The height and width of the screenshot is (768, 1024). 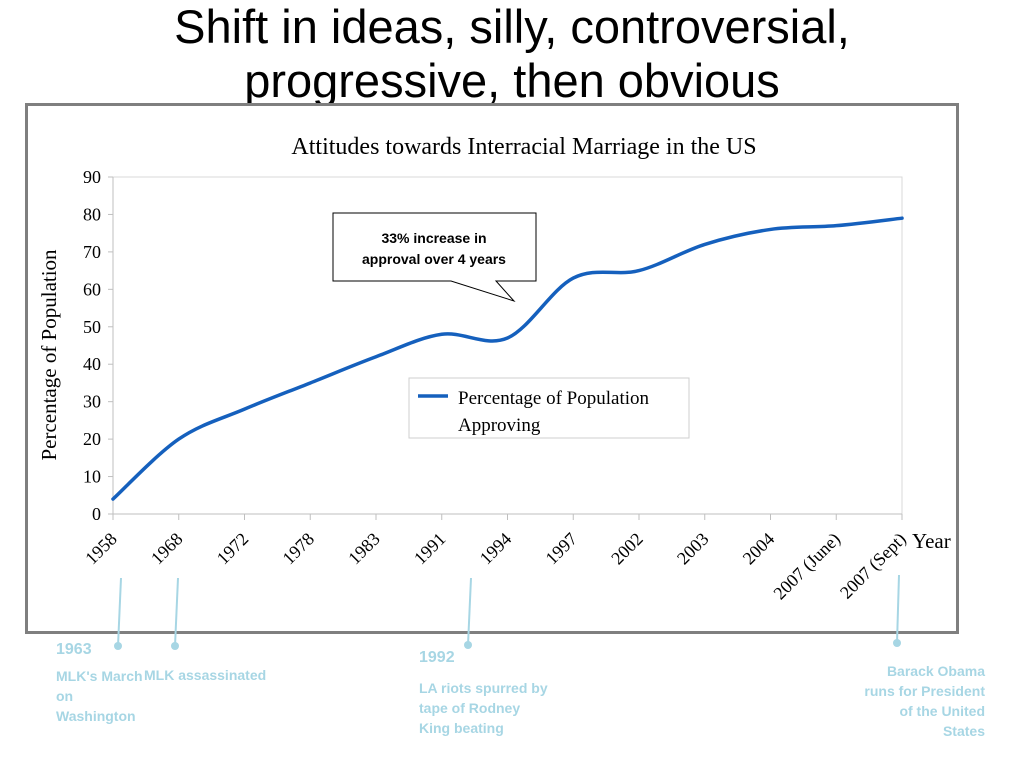 I want to click on annotation-line: MLK assassinated, so click(x=205, y=675).